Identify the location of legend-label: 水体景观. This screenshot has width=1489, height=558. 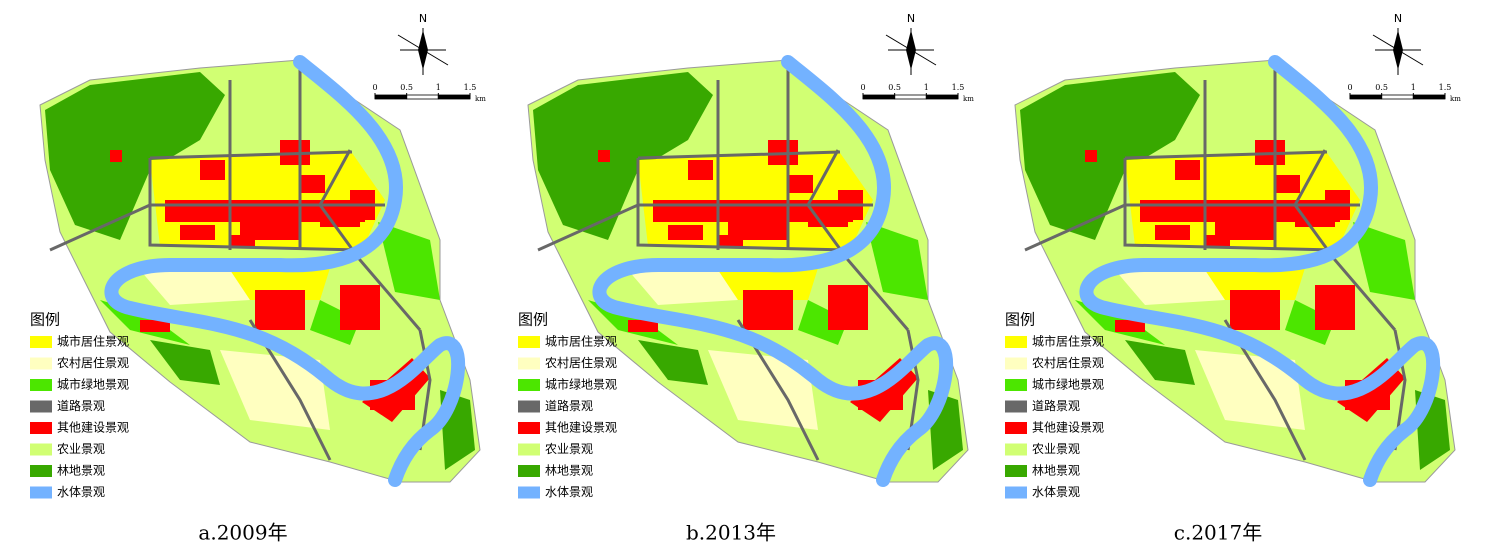
(569, 492).